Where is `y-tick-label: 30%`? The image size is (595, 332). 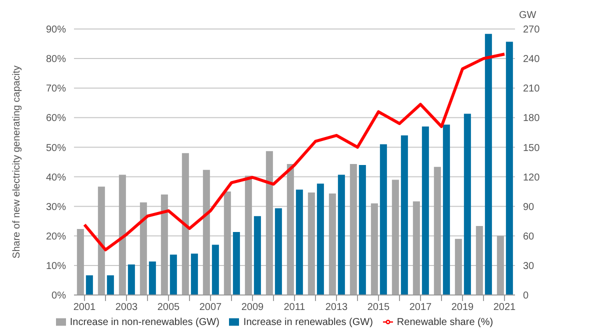
y-tick-label: 30% is located at coordinates (56, 207).